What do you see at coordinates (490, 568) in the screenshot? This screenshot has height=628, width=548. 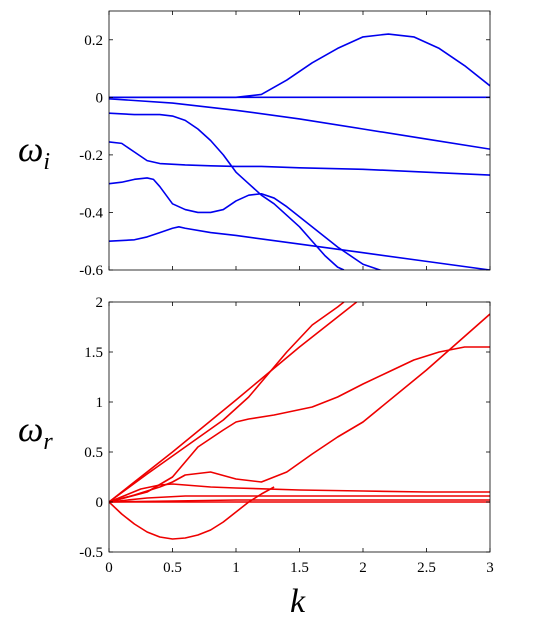 I see `bottom-xtick-label: 3` at bounding box center [490, 568].